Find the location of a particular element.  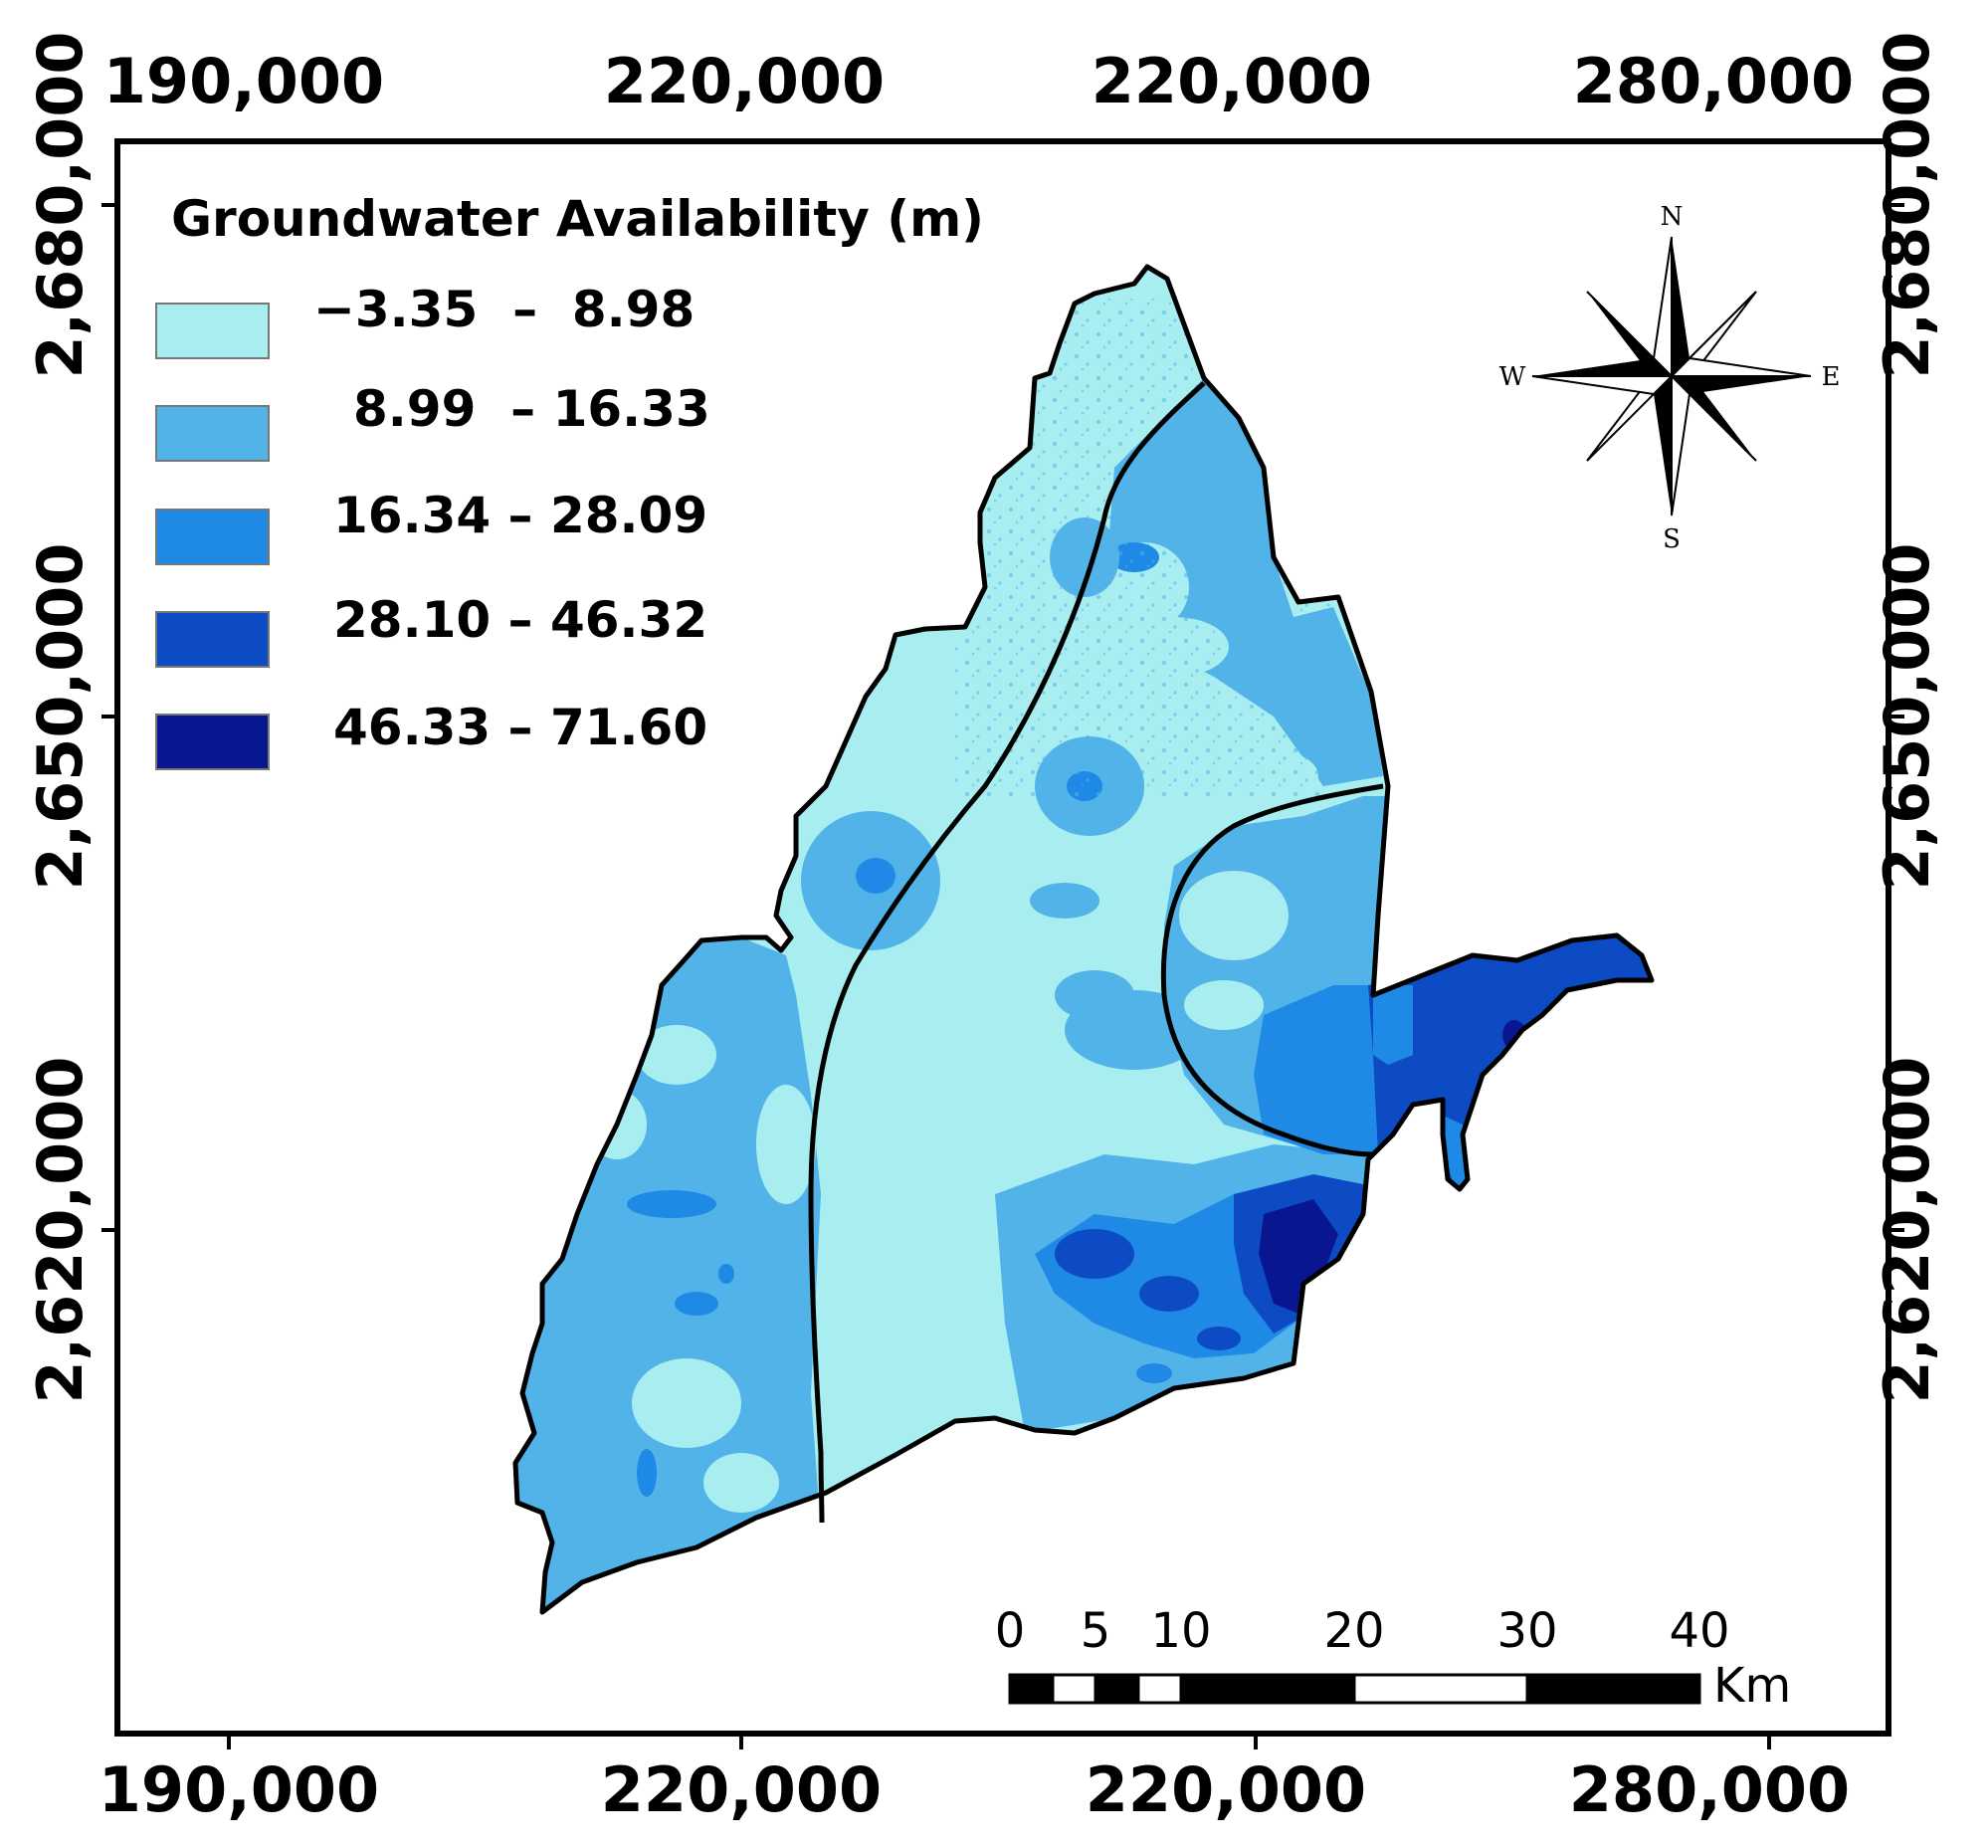

compass-east-label: E is located at coordinates (1832, 377).